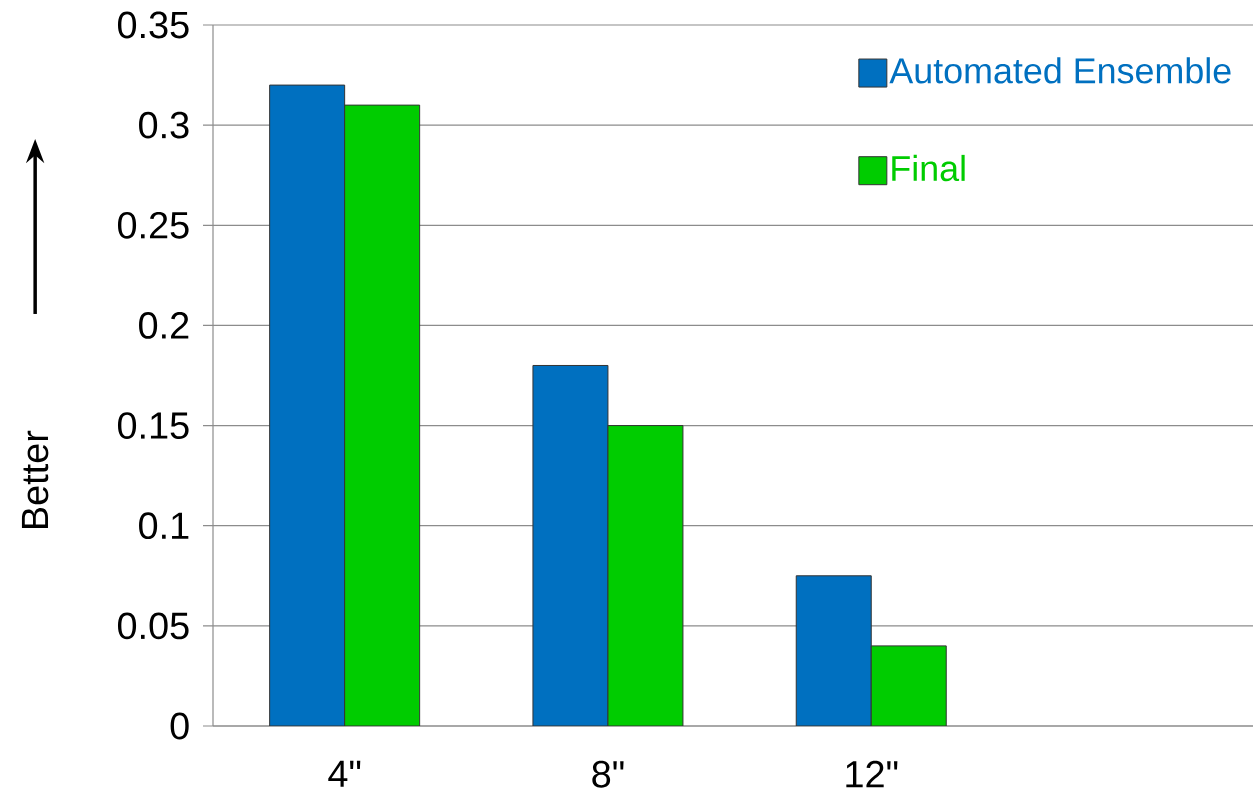 Image resolution: width=1253 pixels, height=807 pixels. Describe the element at coordinates (164, 125) in the screenshot. I see `y-tick-label: 0.3` at that location.